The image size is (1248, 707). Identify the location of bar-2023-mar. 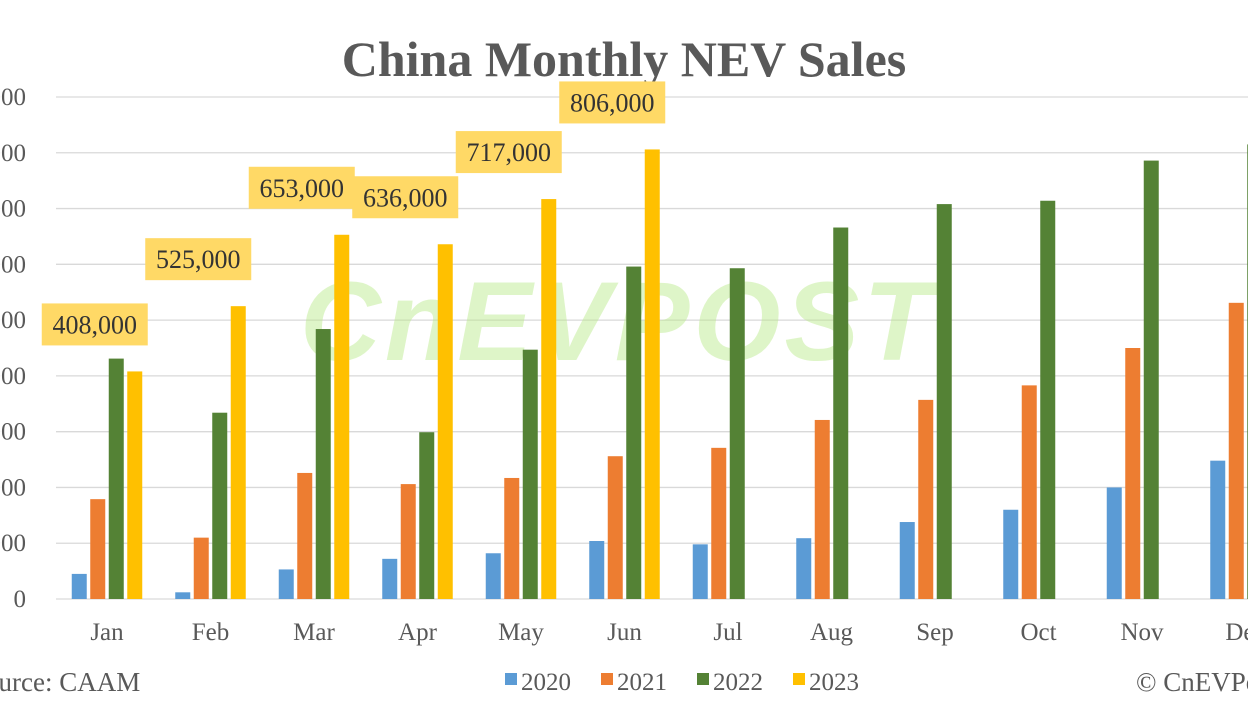
(342, 416).